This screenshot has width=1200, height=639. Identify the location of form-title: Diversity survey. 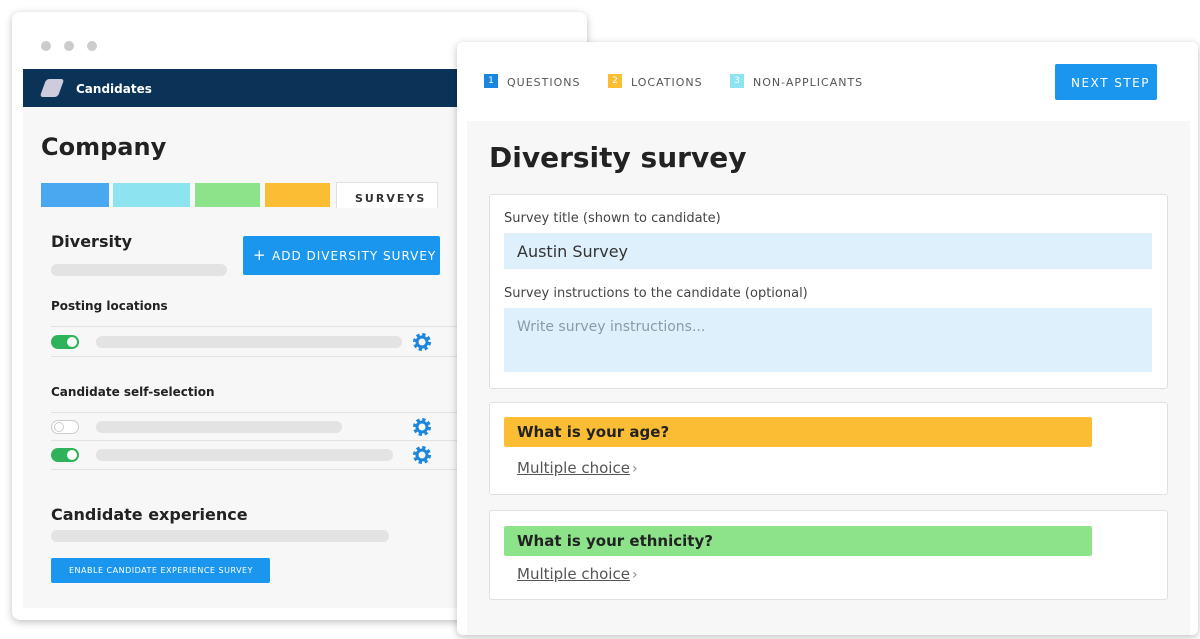
(618, 157).